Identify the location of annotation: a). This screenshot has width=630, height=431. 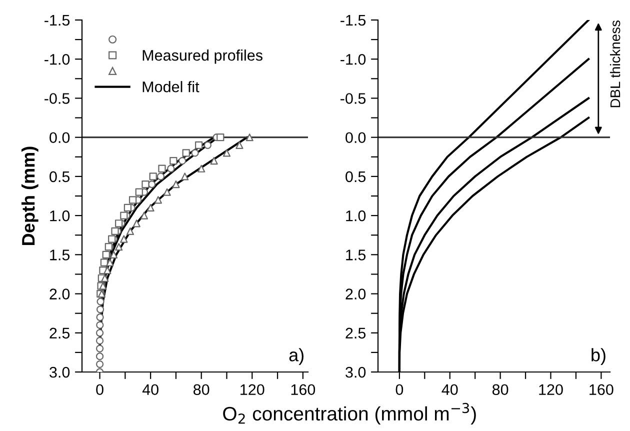
(296, 356).